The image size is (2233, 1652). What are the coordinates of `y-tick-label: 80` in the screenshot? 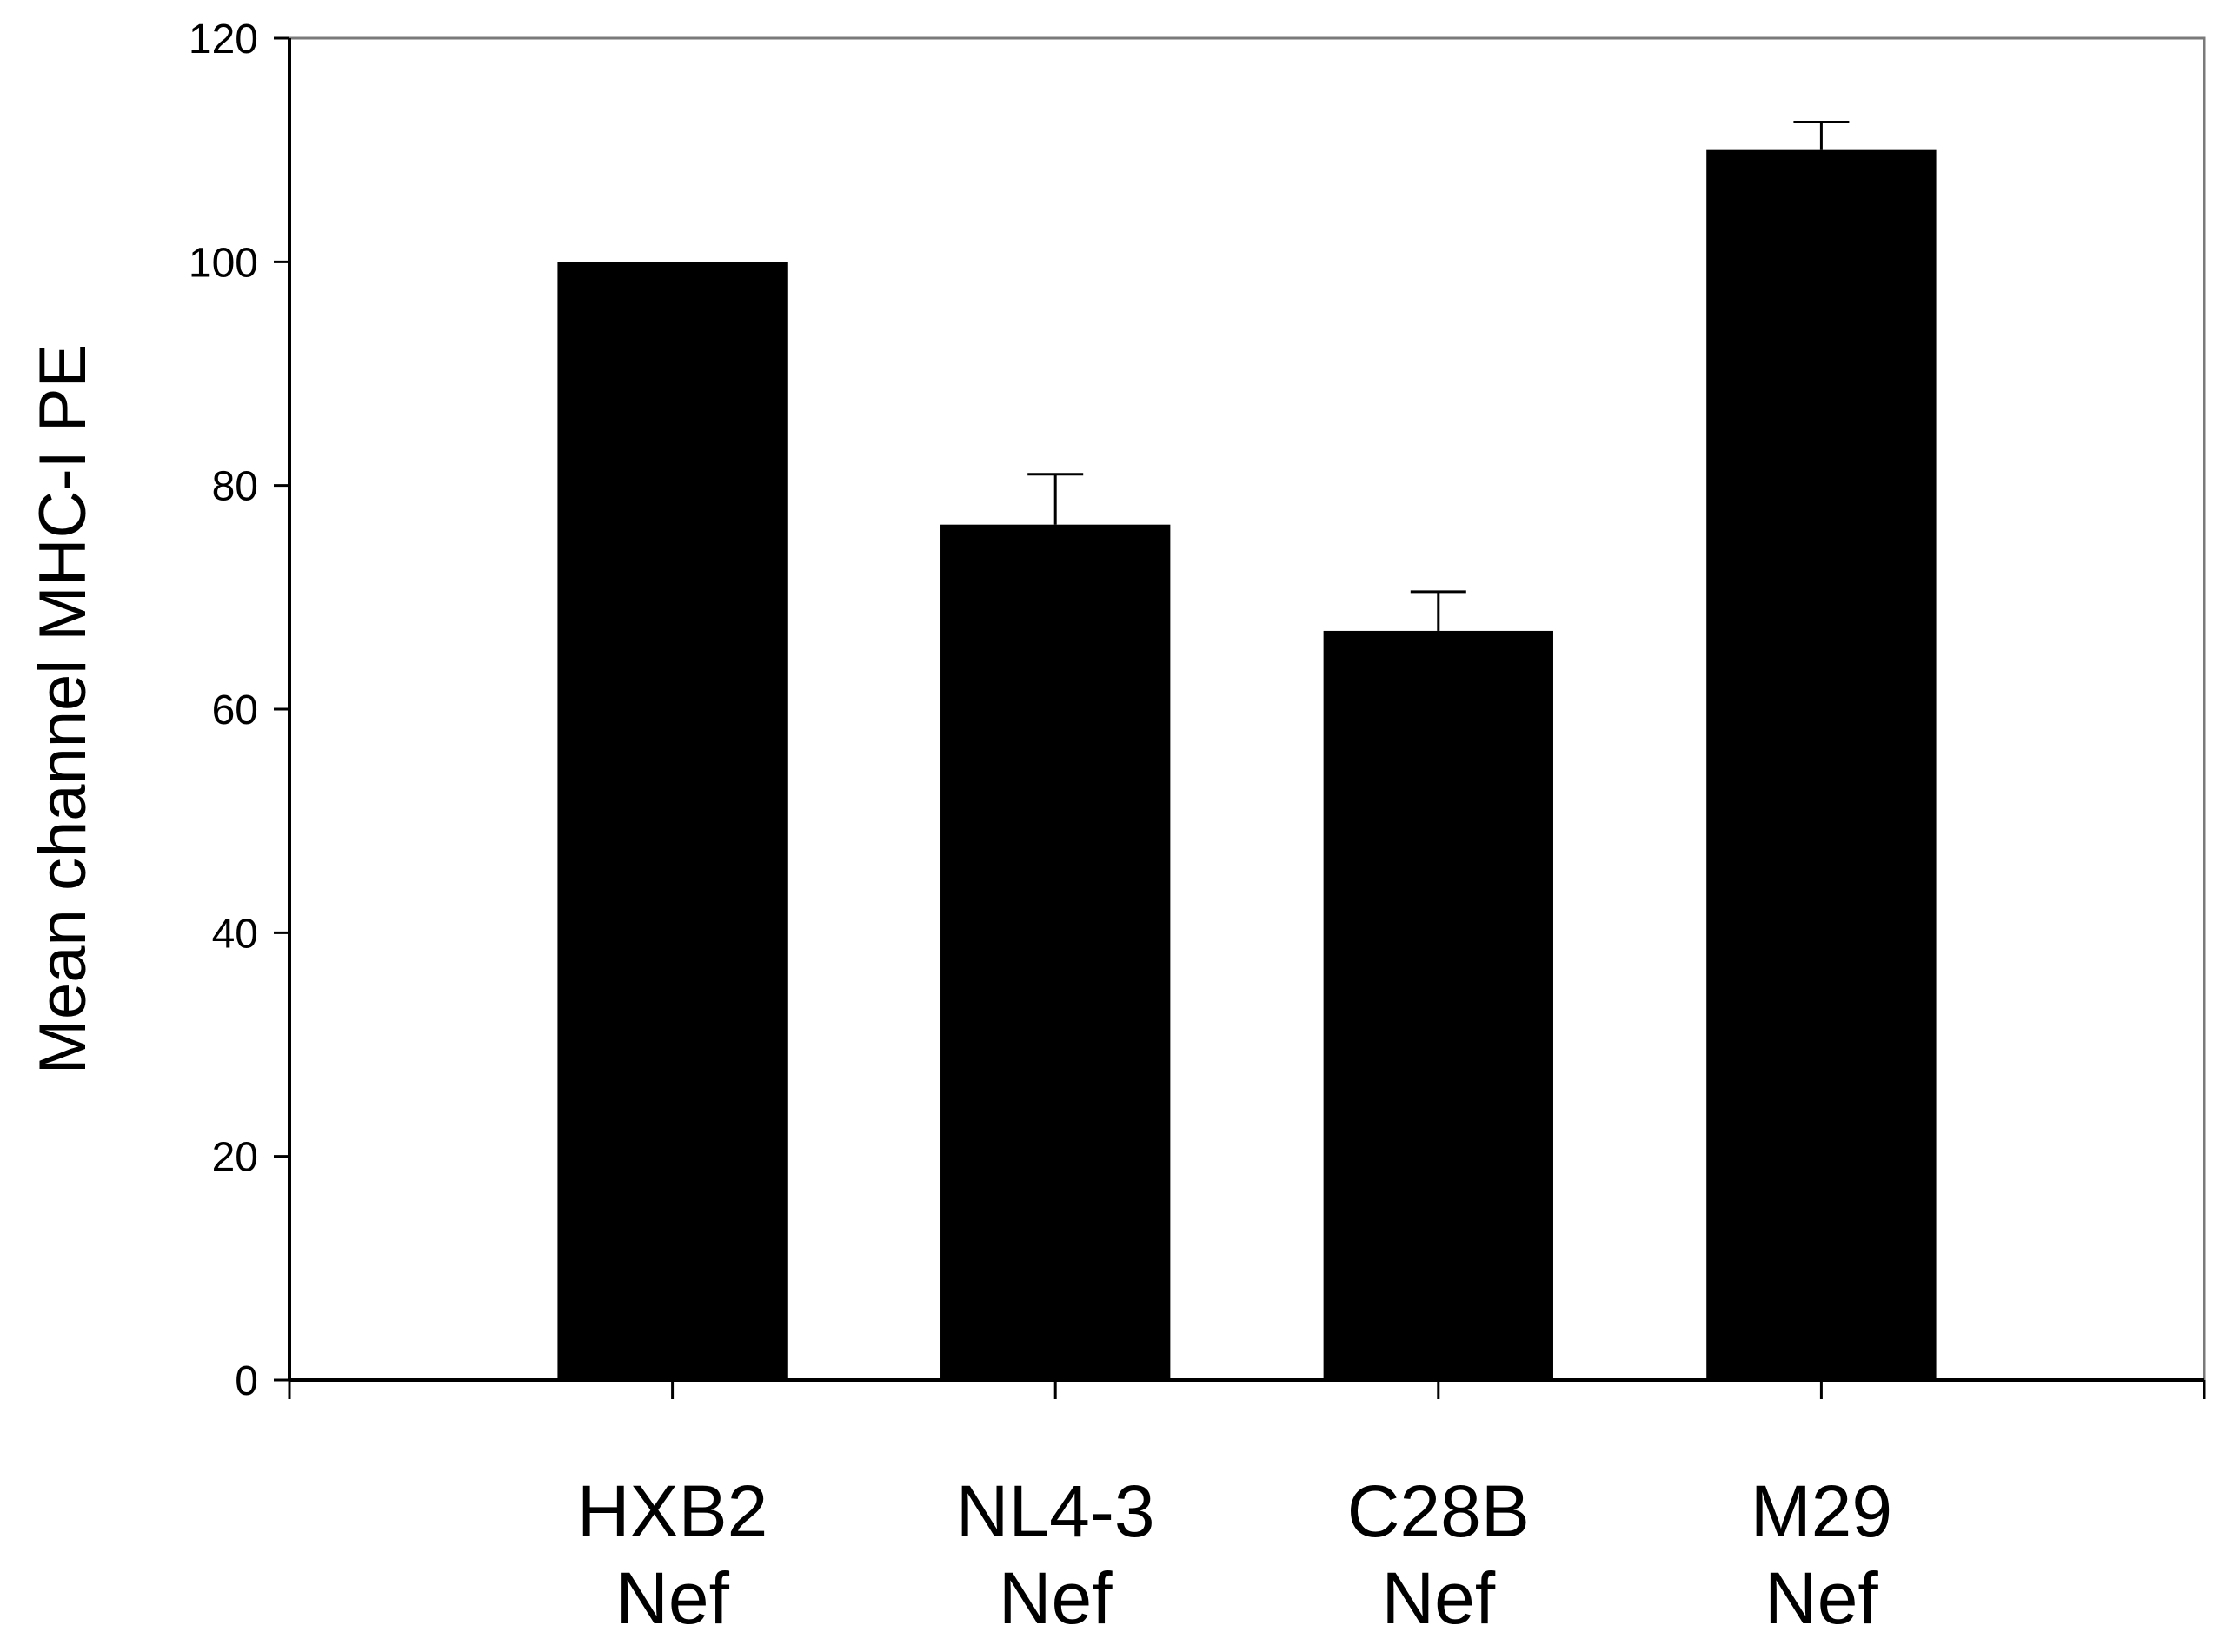 It's located at (235, 487).